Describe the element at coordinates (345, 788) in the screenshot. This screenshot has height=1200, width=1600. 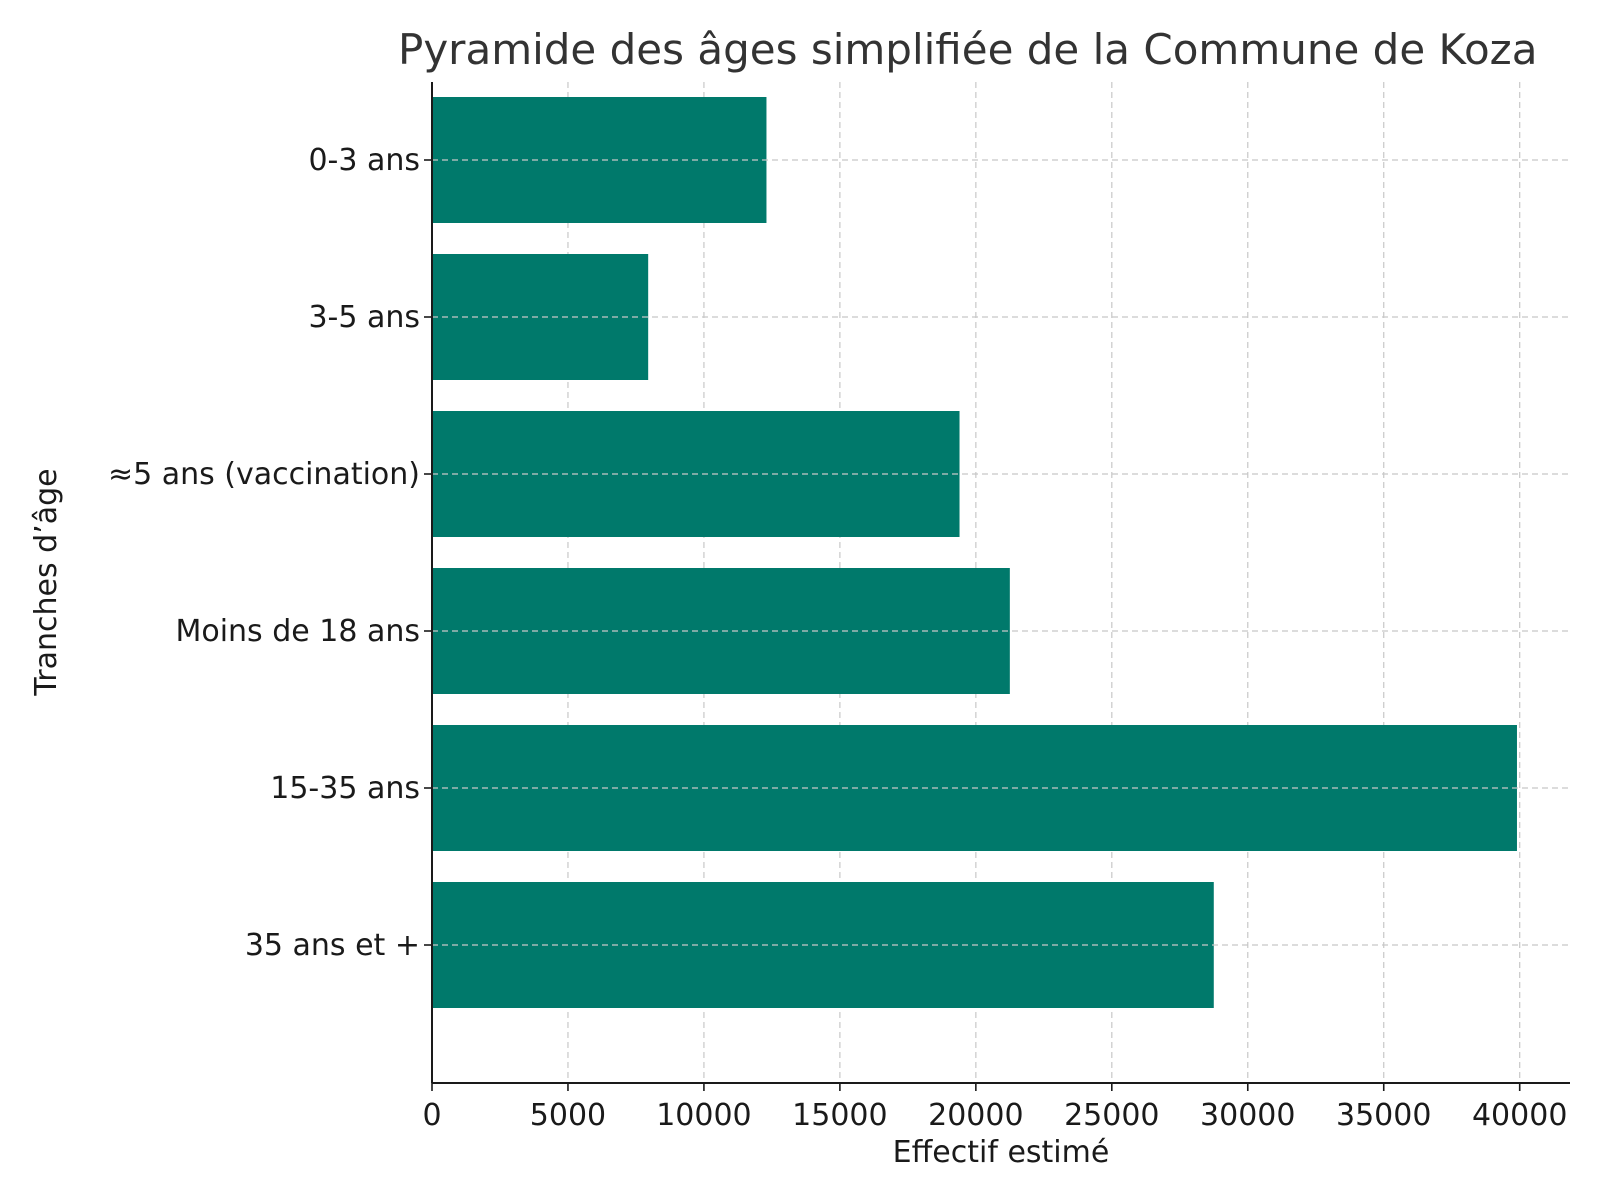
I see `y-tick-label: 15-35 ans` at that location.